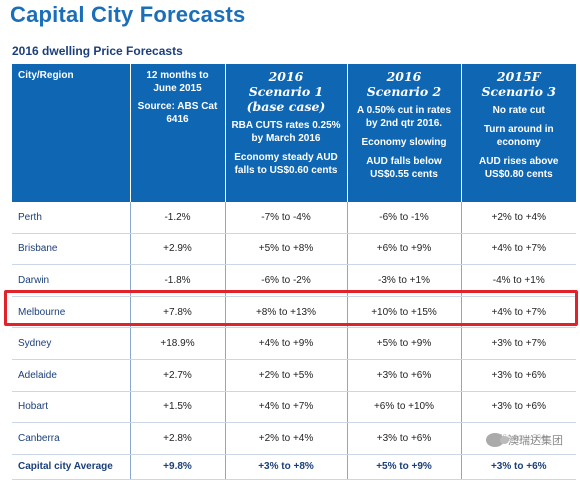  I want to click on melbourne-highlight-box, so click(291, 308).